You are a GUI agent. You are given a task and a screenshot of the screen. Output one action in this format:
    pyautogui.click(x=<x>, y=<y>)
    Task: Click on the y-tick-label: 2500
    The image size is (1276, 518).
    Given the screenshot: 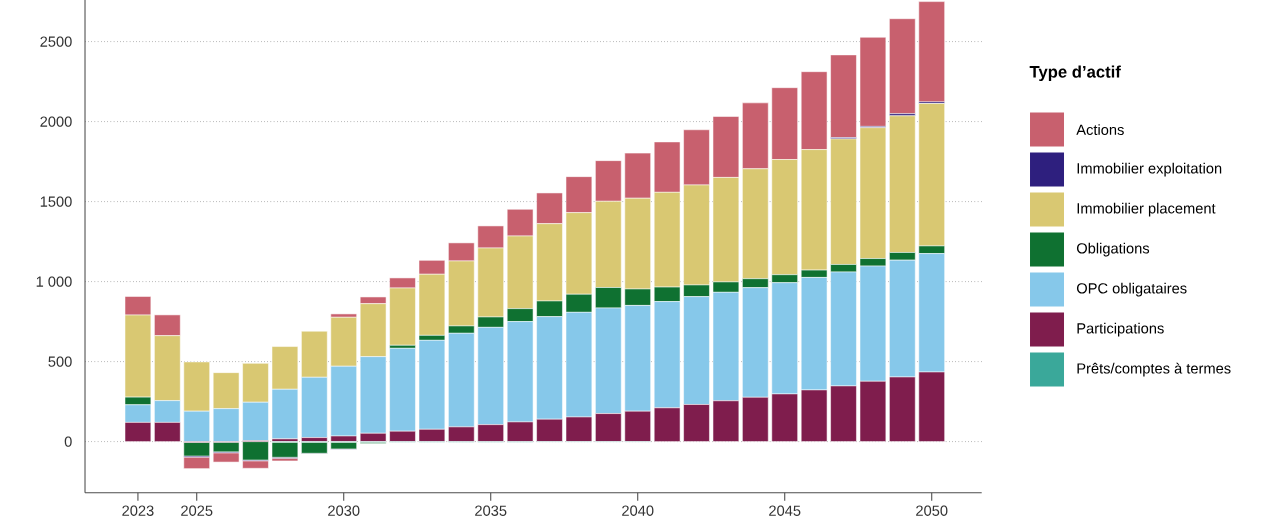 What is the action you would take?
    pyautogui.click(x=56, y=41)
    